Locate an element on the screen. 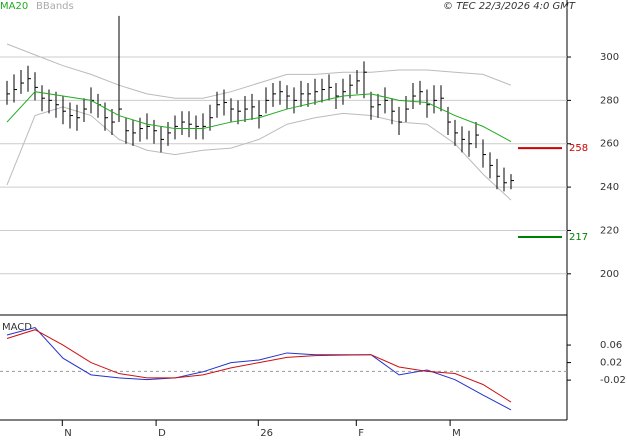 Image resolution: width=627 pixels, height=440 pixels. y-tick-label: 0.06 is located at coordinates (611, 345).